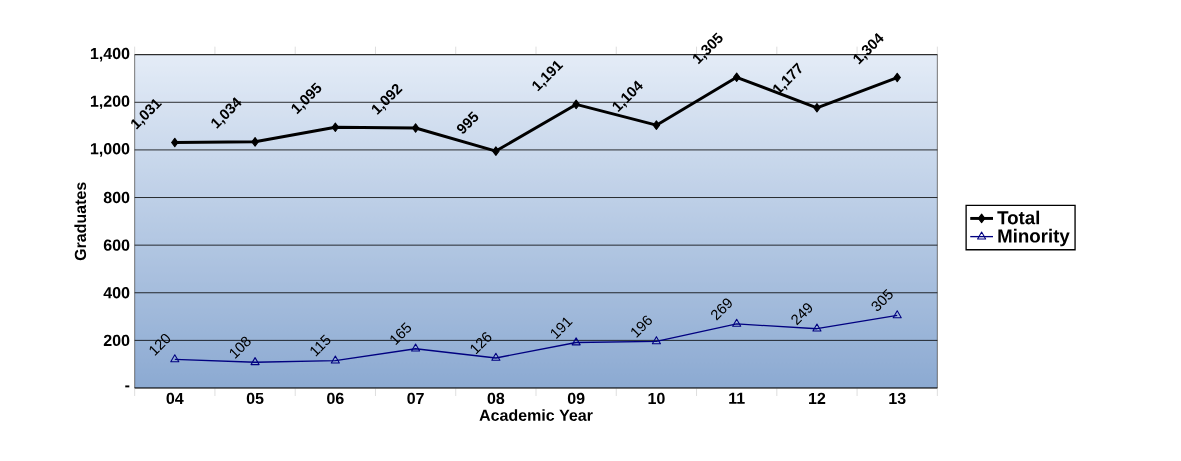 The height and width of the screenshot is (461, 1181). Describe the element at coordinates (110, 54) in the screenshot. I see `y-tick-label: 1,400` at that location.